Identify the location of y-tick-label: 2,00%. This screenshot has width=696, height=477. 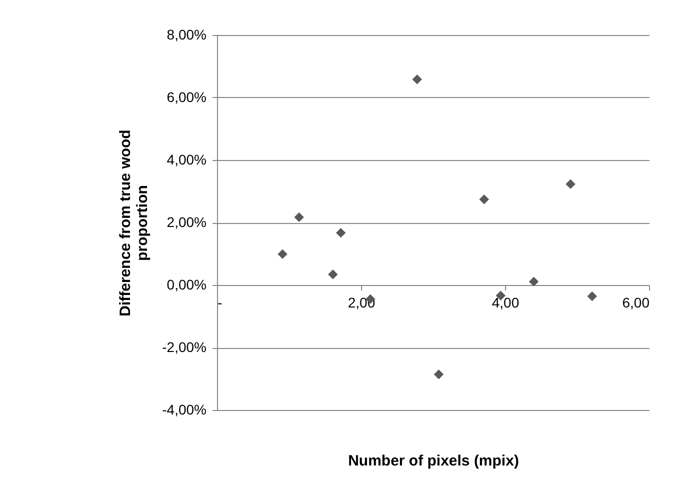
(186, 222).